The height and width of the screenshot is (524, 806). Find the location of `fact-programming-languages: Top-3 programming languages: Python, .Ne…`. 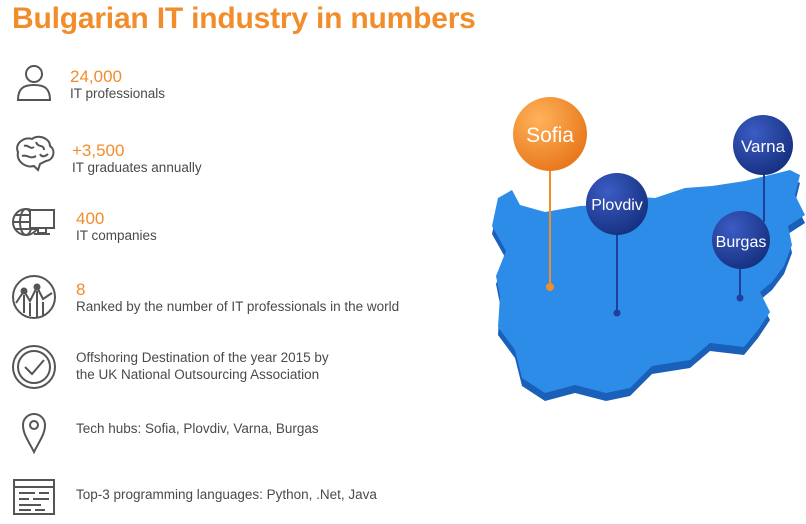

fact-programming-languages: Top-3 programming languages: Python, .Ne… is located at coordinates (235, 499).